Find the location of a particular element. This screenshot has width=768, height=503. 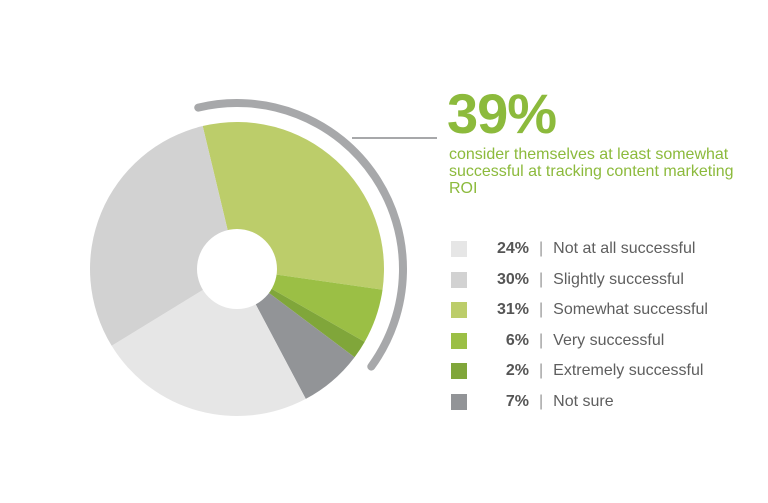

legend-item: 7% | Not sure is located at coordinates (579, 402).